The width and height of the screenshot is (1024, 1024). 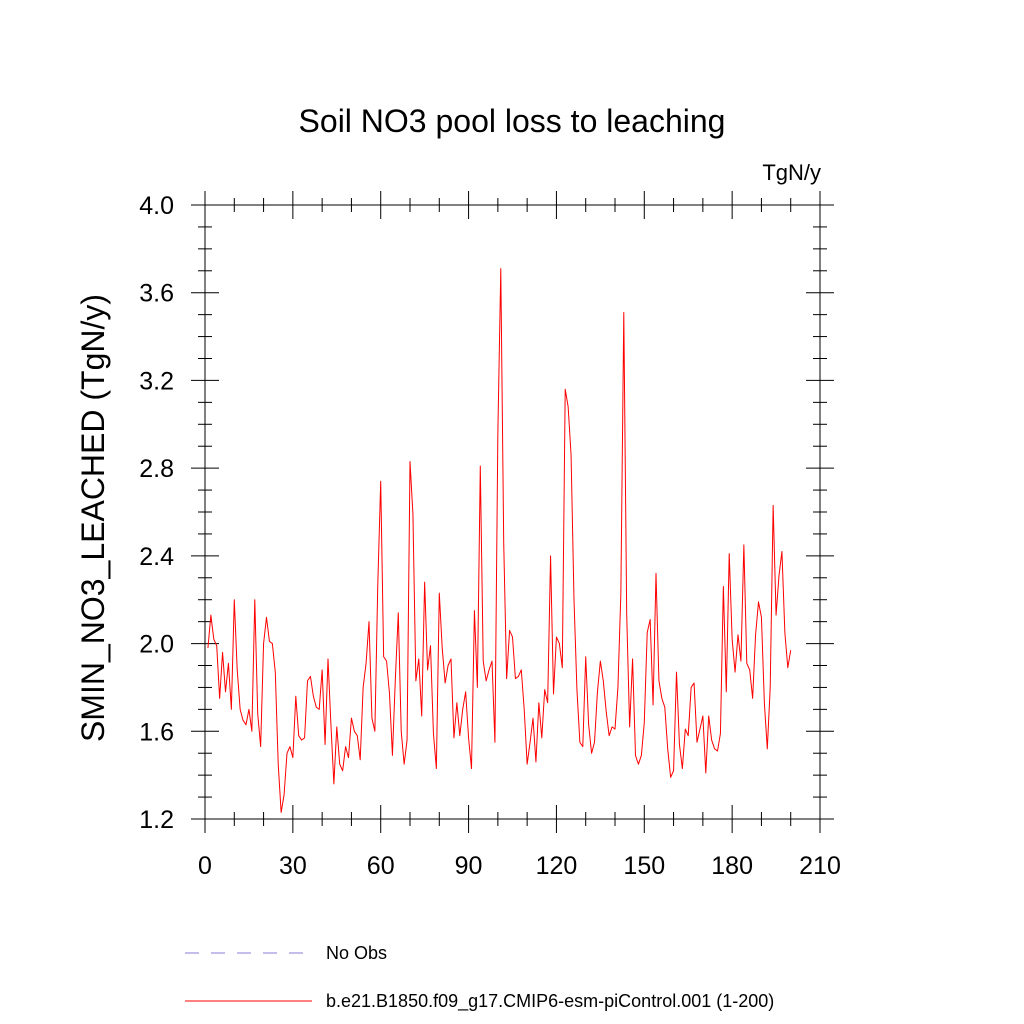 I want to click on y-tick-label: 3.2, so click(x=156, y=381).